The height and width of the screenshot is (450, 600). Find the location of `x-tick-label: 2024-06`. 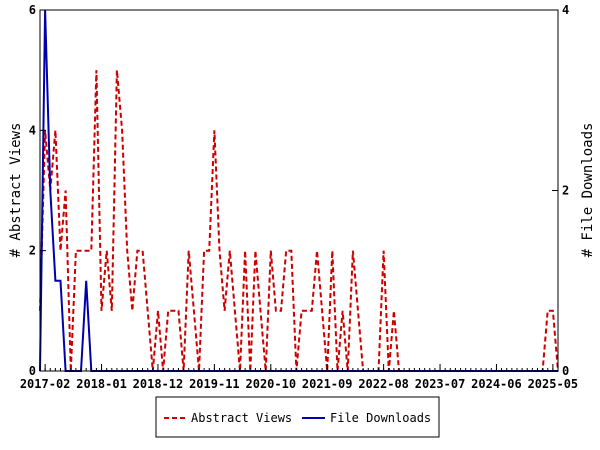

x-tick-label: 2024-06 is located at coordinates (496, 384).